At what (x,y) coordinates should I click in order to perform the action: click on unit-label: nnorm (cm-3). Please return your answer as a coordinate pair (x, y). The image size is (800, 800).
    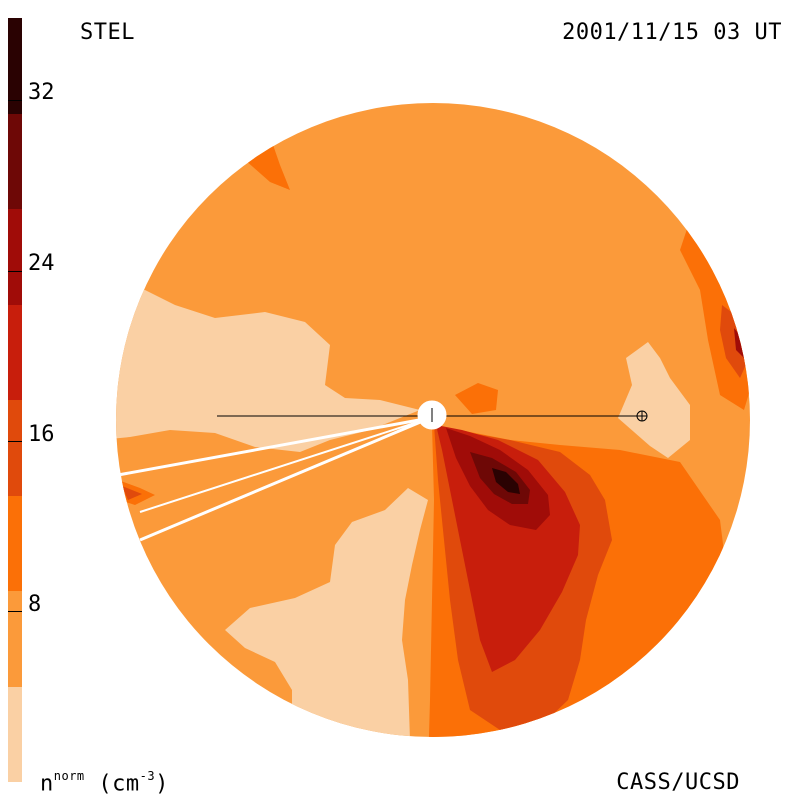
    Looking at the image, I should click on (104, 783).